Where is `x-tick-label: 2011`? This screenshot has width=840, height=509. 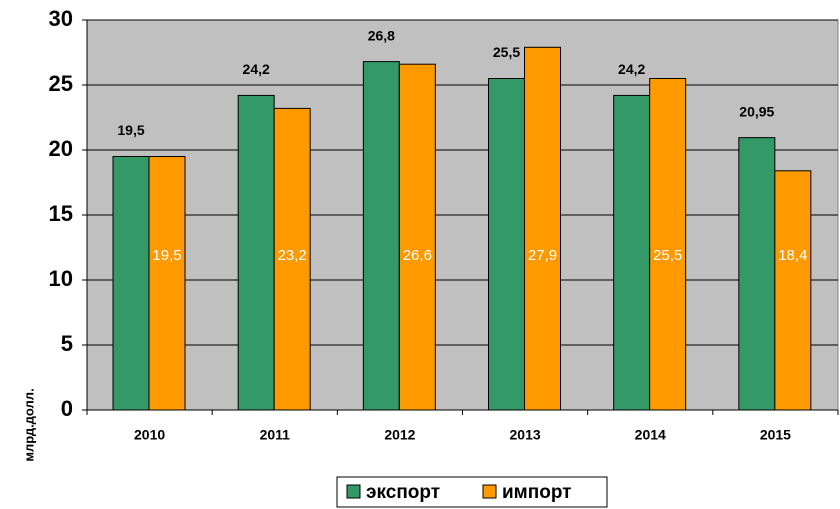
x-tick-label: 2011 is located at coordinates (275, 435).